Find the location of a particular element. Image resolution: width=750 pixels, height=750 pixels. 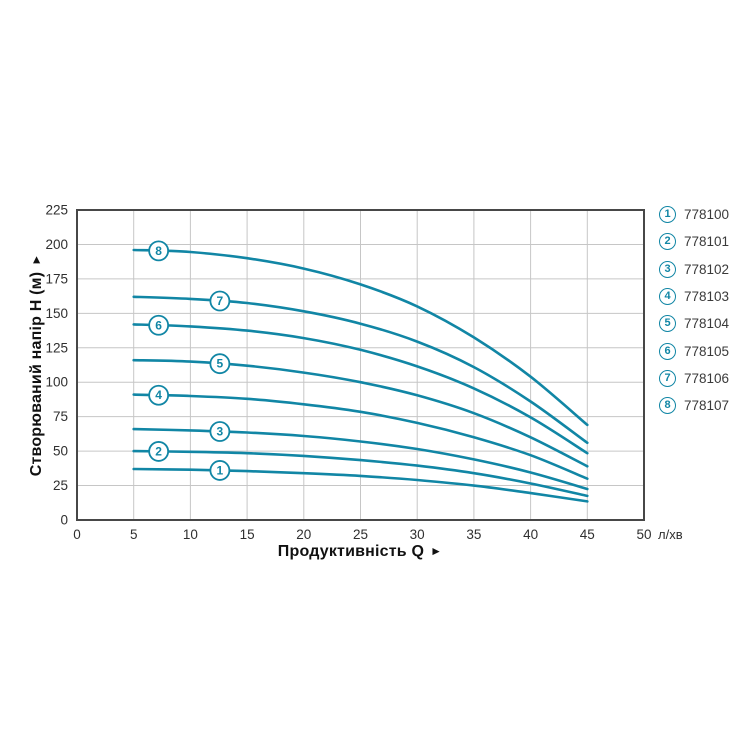

curve-label-number-3: 3 is located at coordinates (220, 432).